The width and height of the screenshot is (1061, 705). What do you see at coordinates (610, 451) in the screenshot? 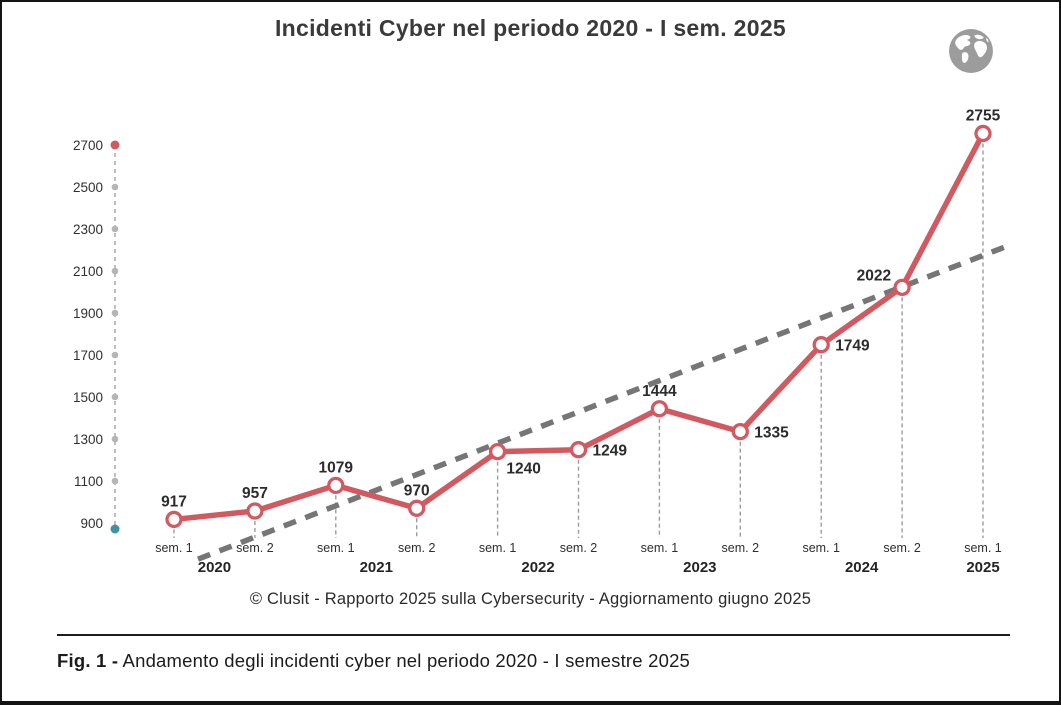
I see `data-point-value: 1249` at bounding box center [610, 451].